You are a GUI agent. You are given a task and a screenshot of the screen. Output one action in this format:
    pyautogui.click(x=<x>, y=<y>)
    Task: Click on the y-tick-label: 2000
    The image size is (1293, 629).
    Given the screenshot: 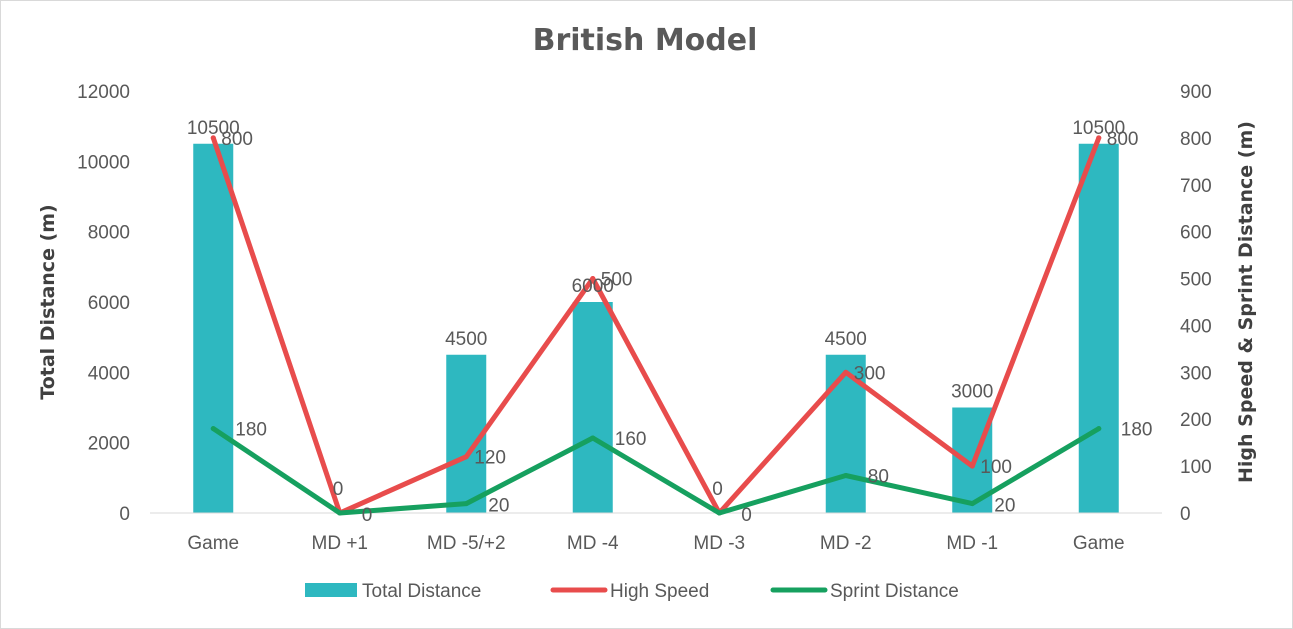 What is the action you would take?
    pyautogui.click(x=109, y=444)
    